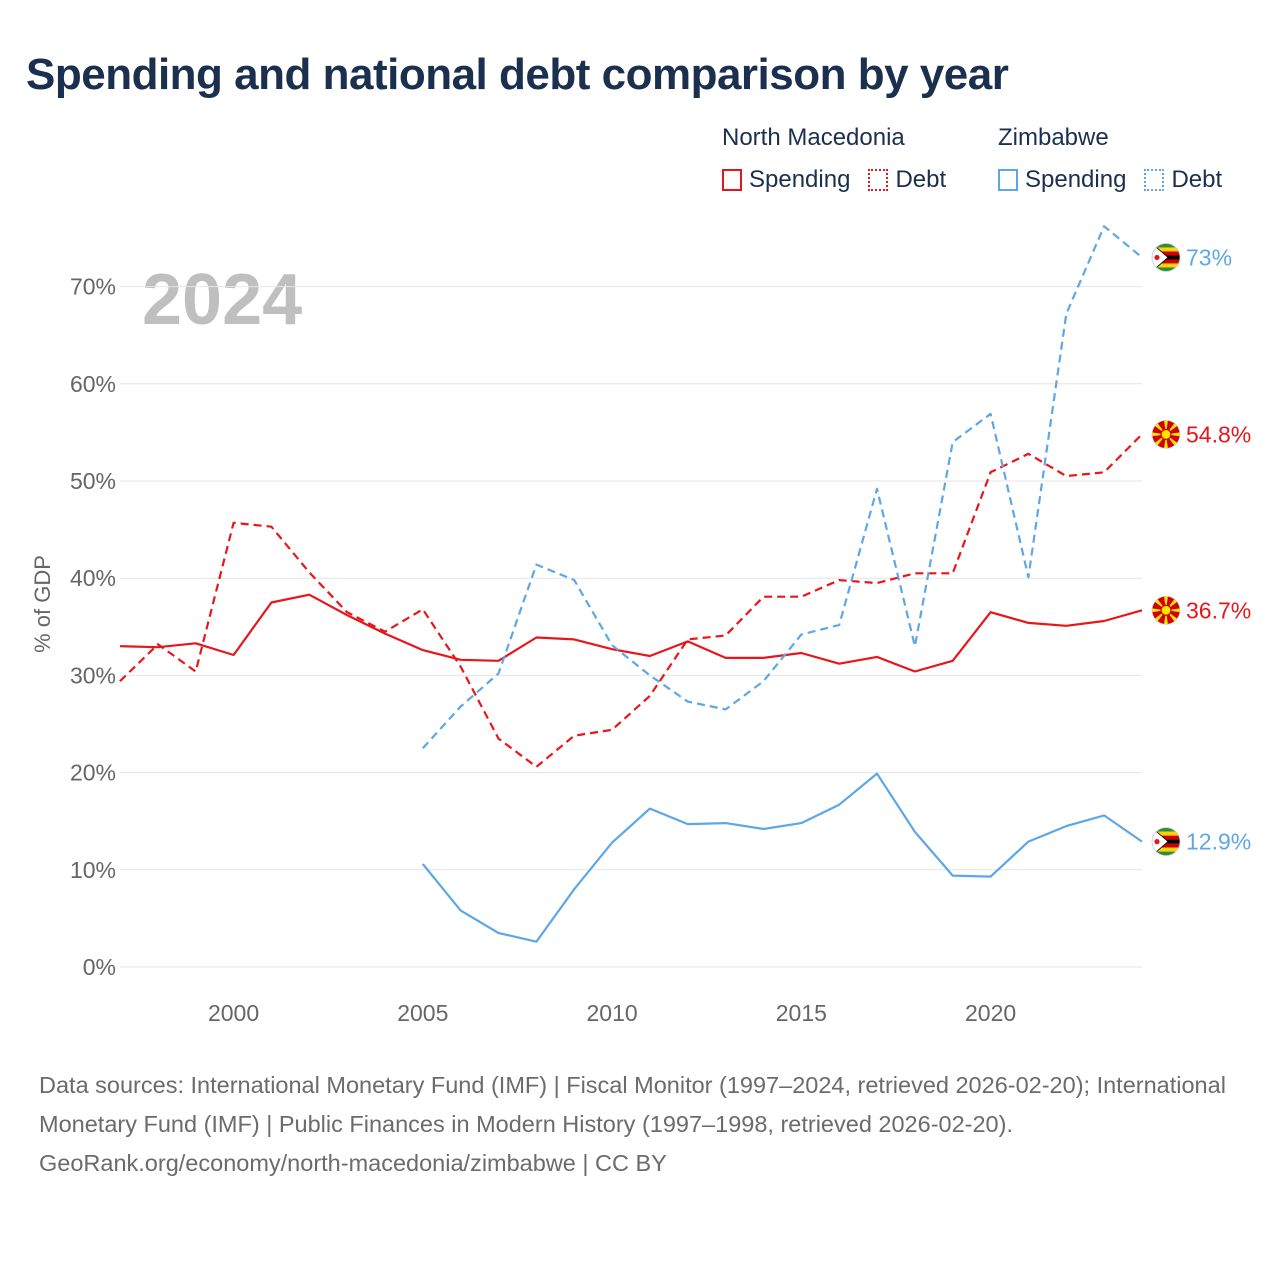  I want to click on y-tick-label: 10%, so click(93, 870).